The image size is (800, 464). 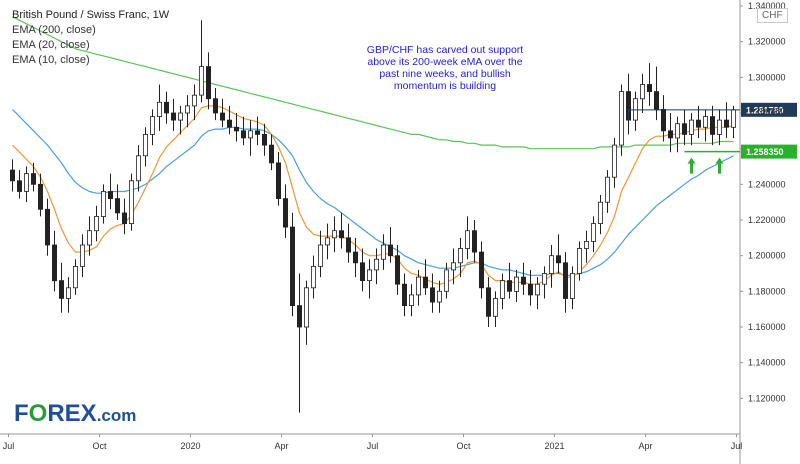 I want to click on legend-ema10: EMA (10, close), so click(x=51, y=60).